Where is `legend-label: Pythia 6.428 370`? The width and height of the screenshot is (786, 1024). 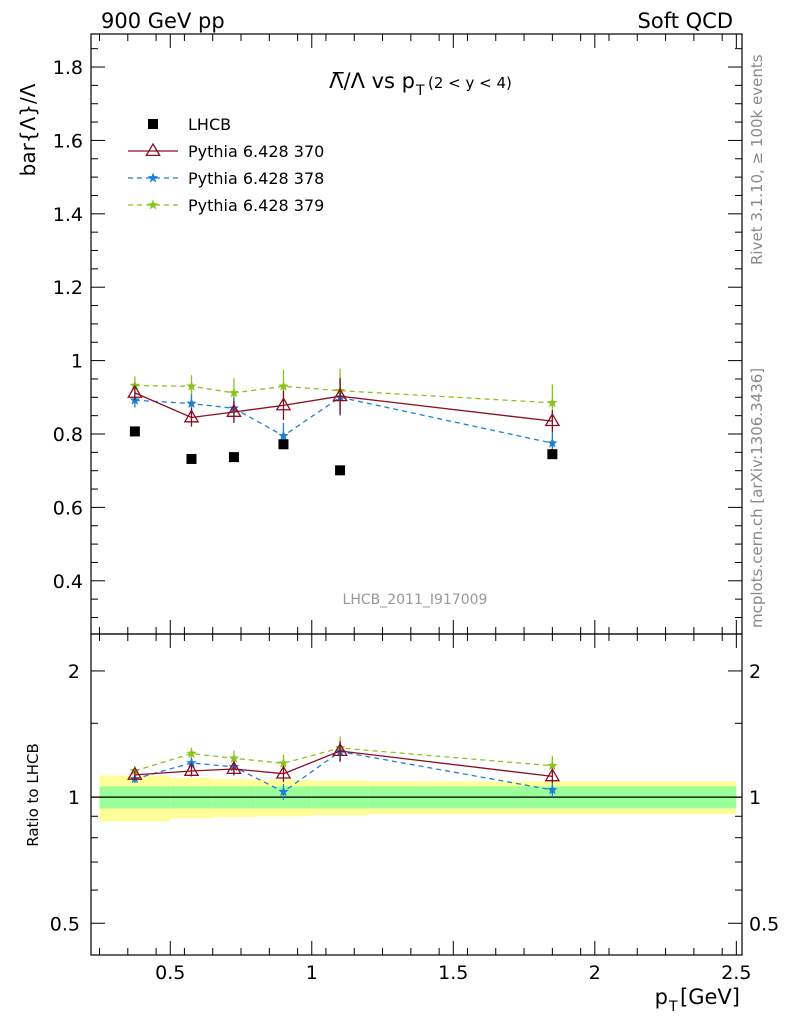
legend-label: Pythia 6.428 370 is located at coordinates (256, 151).